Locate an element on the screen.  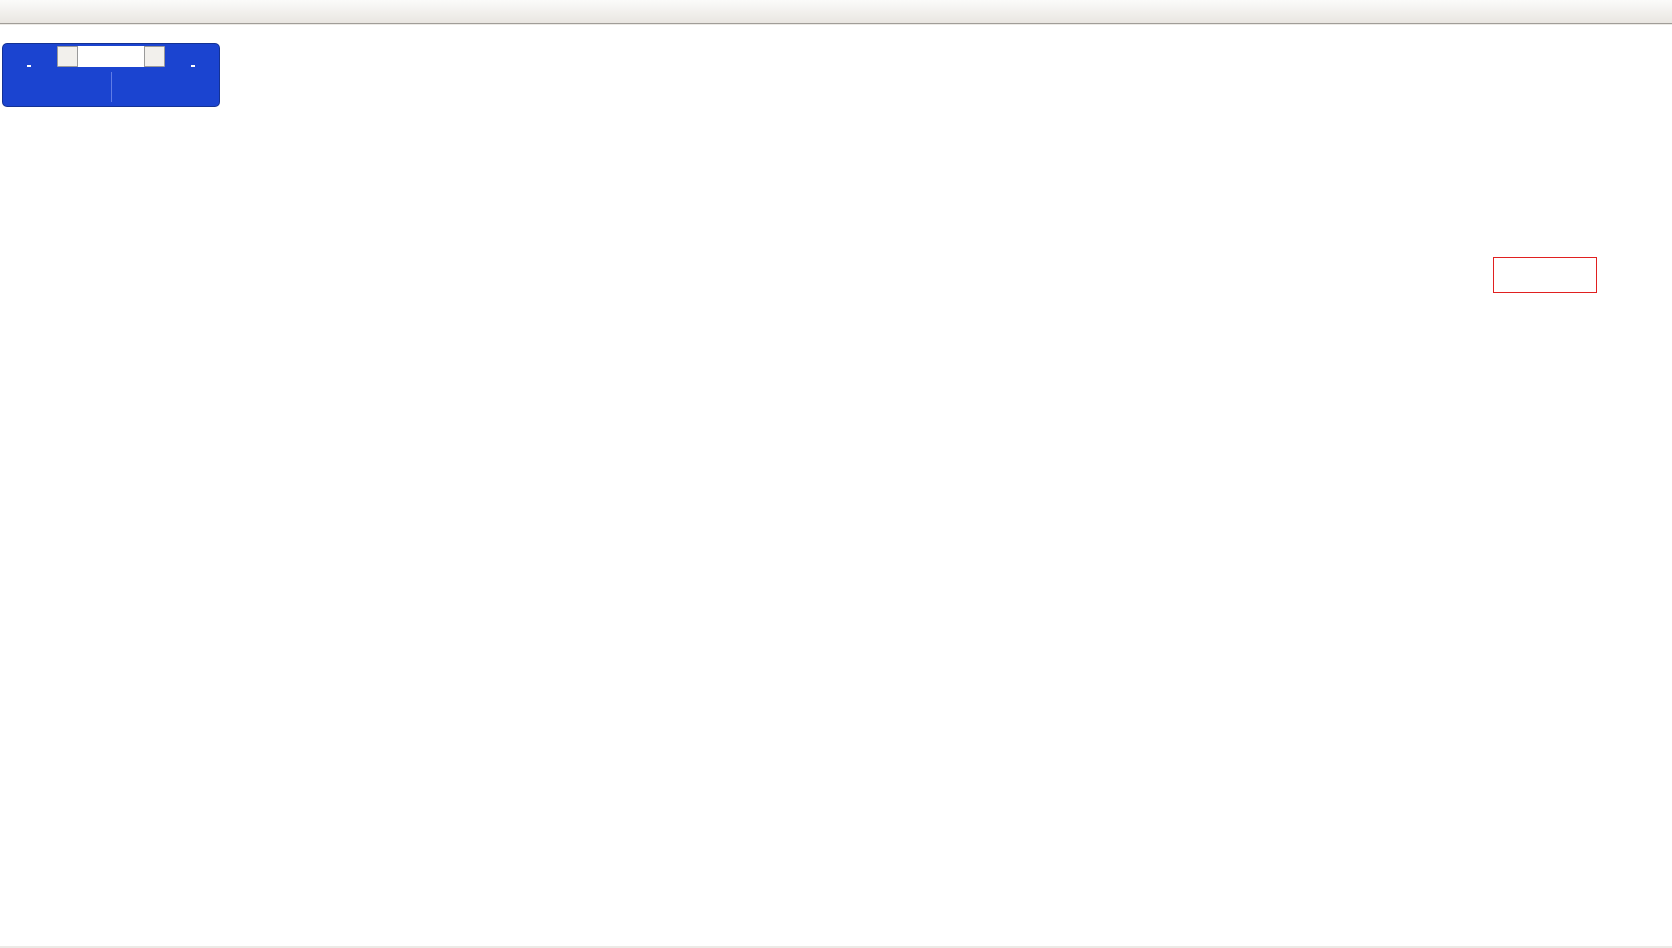
volume-stepper is located at coordinates (111, 56).